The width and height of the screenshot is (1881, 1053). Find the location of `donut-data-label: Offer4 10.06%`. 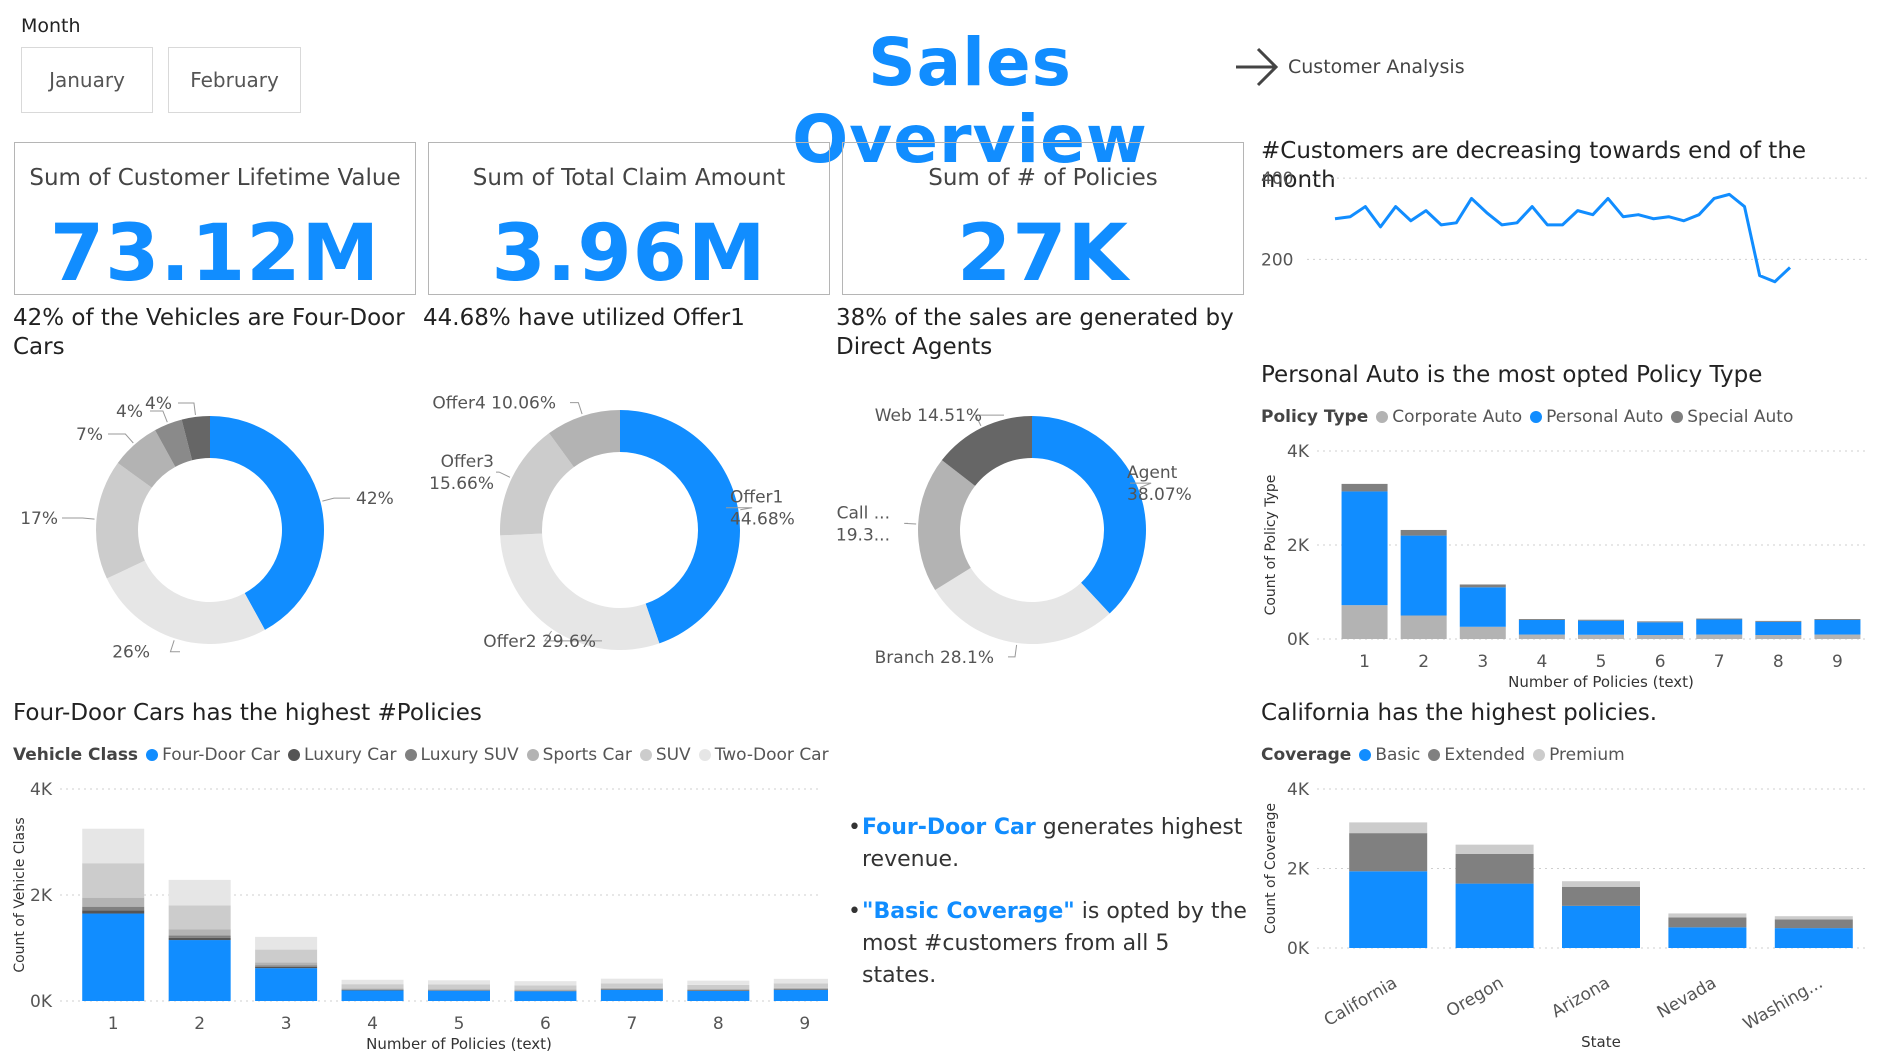

donut-data-label: Offer4 10.06% is located at coordinates (494, 404).